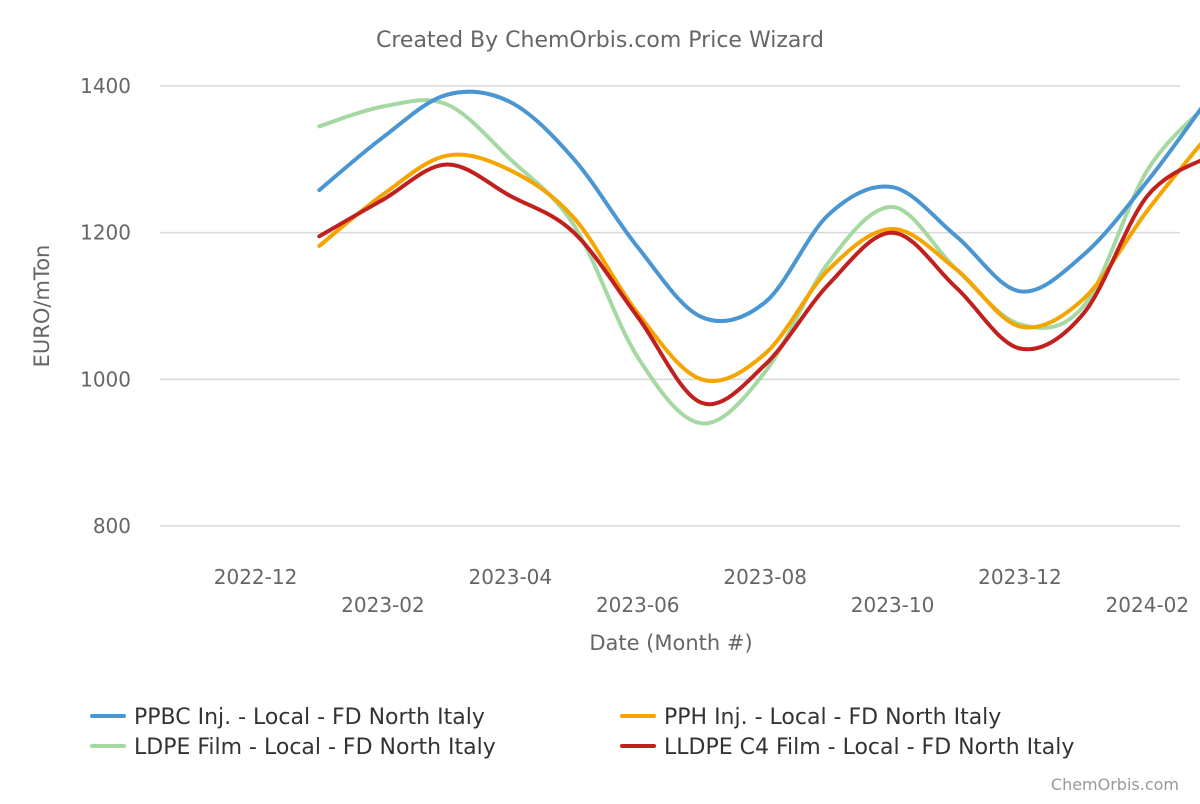  What do you see at coordinates (1148, 605) in the screenshot?
I see `x-tick-label: 2024-02` at bounding box center [1148, 605].